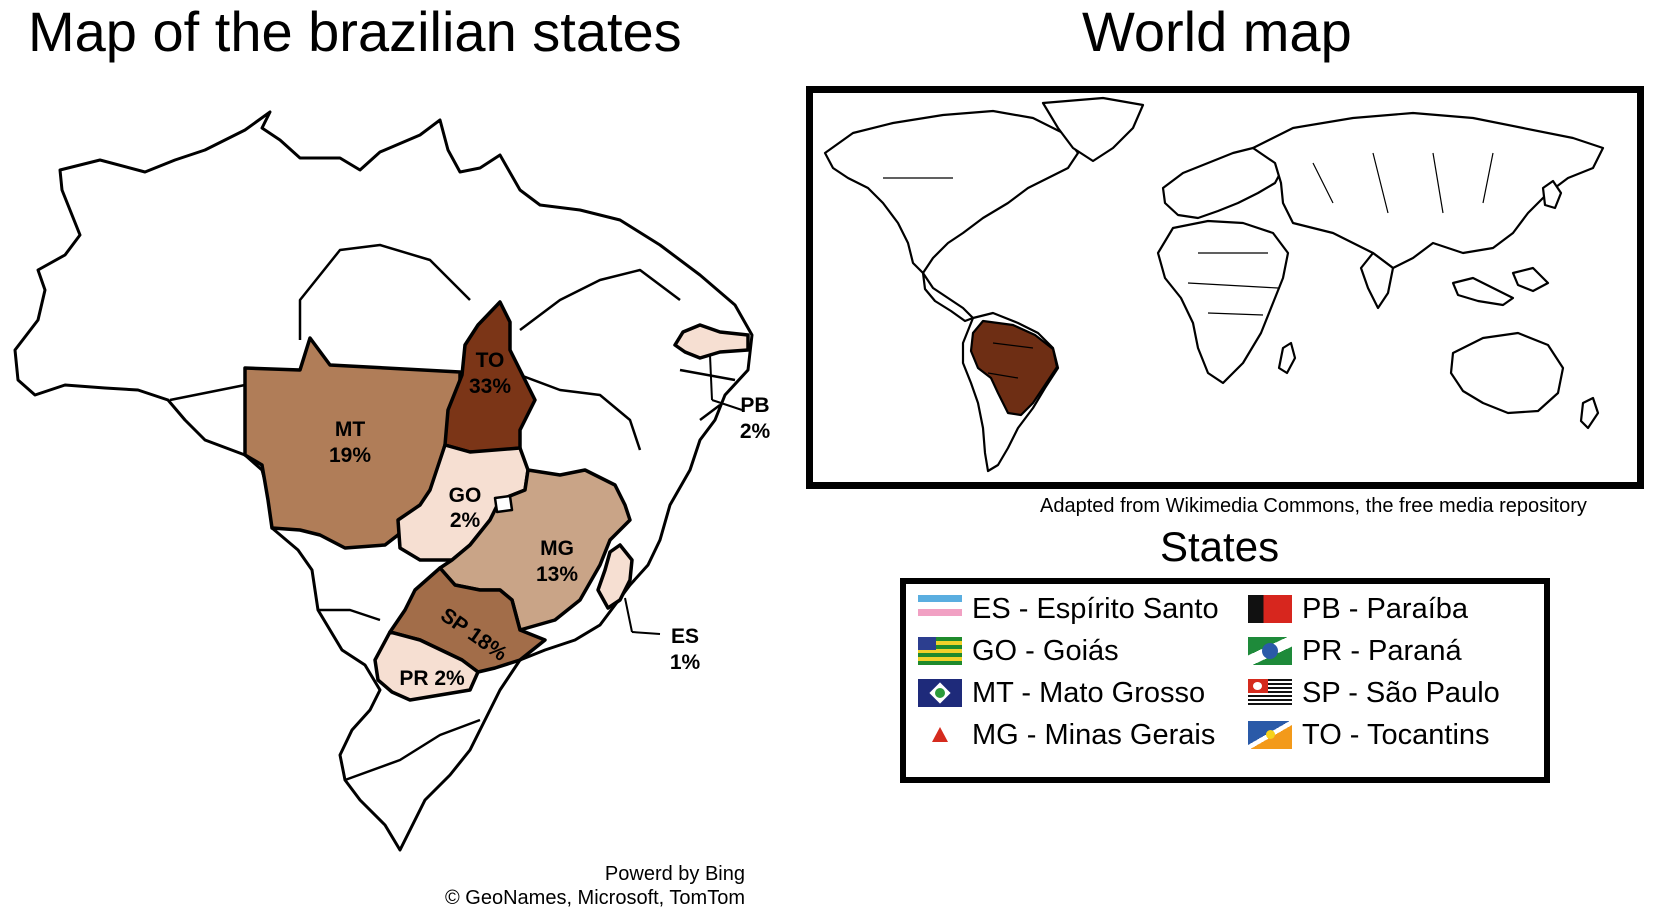 Image resolution: width=1653 pixels, height=917 pixels. I want to click on state-es, so click(615, 576).